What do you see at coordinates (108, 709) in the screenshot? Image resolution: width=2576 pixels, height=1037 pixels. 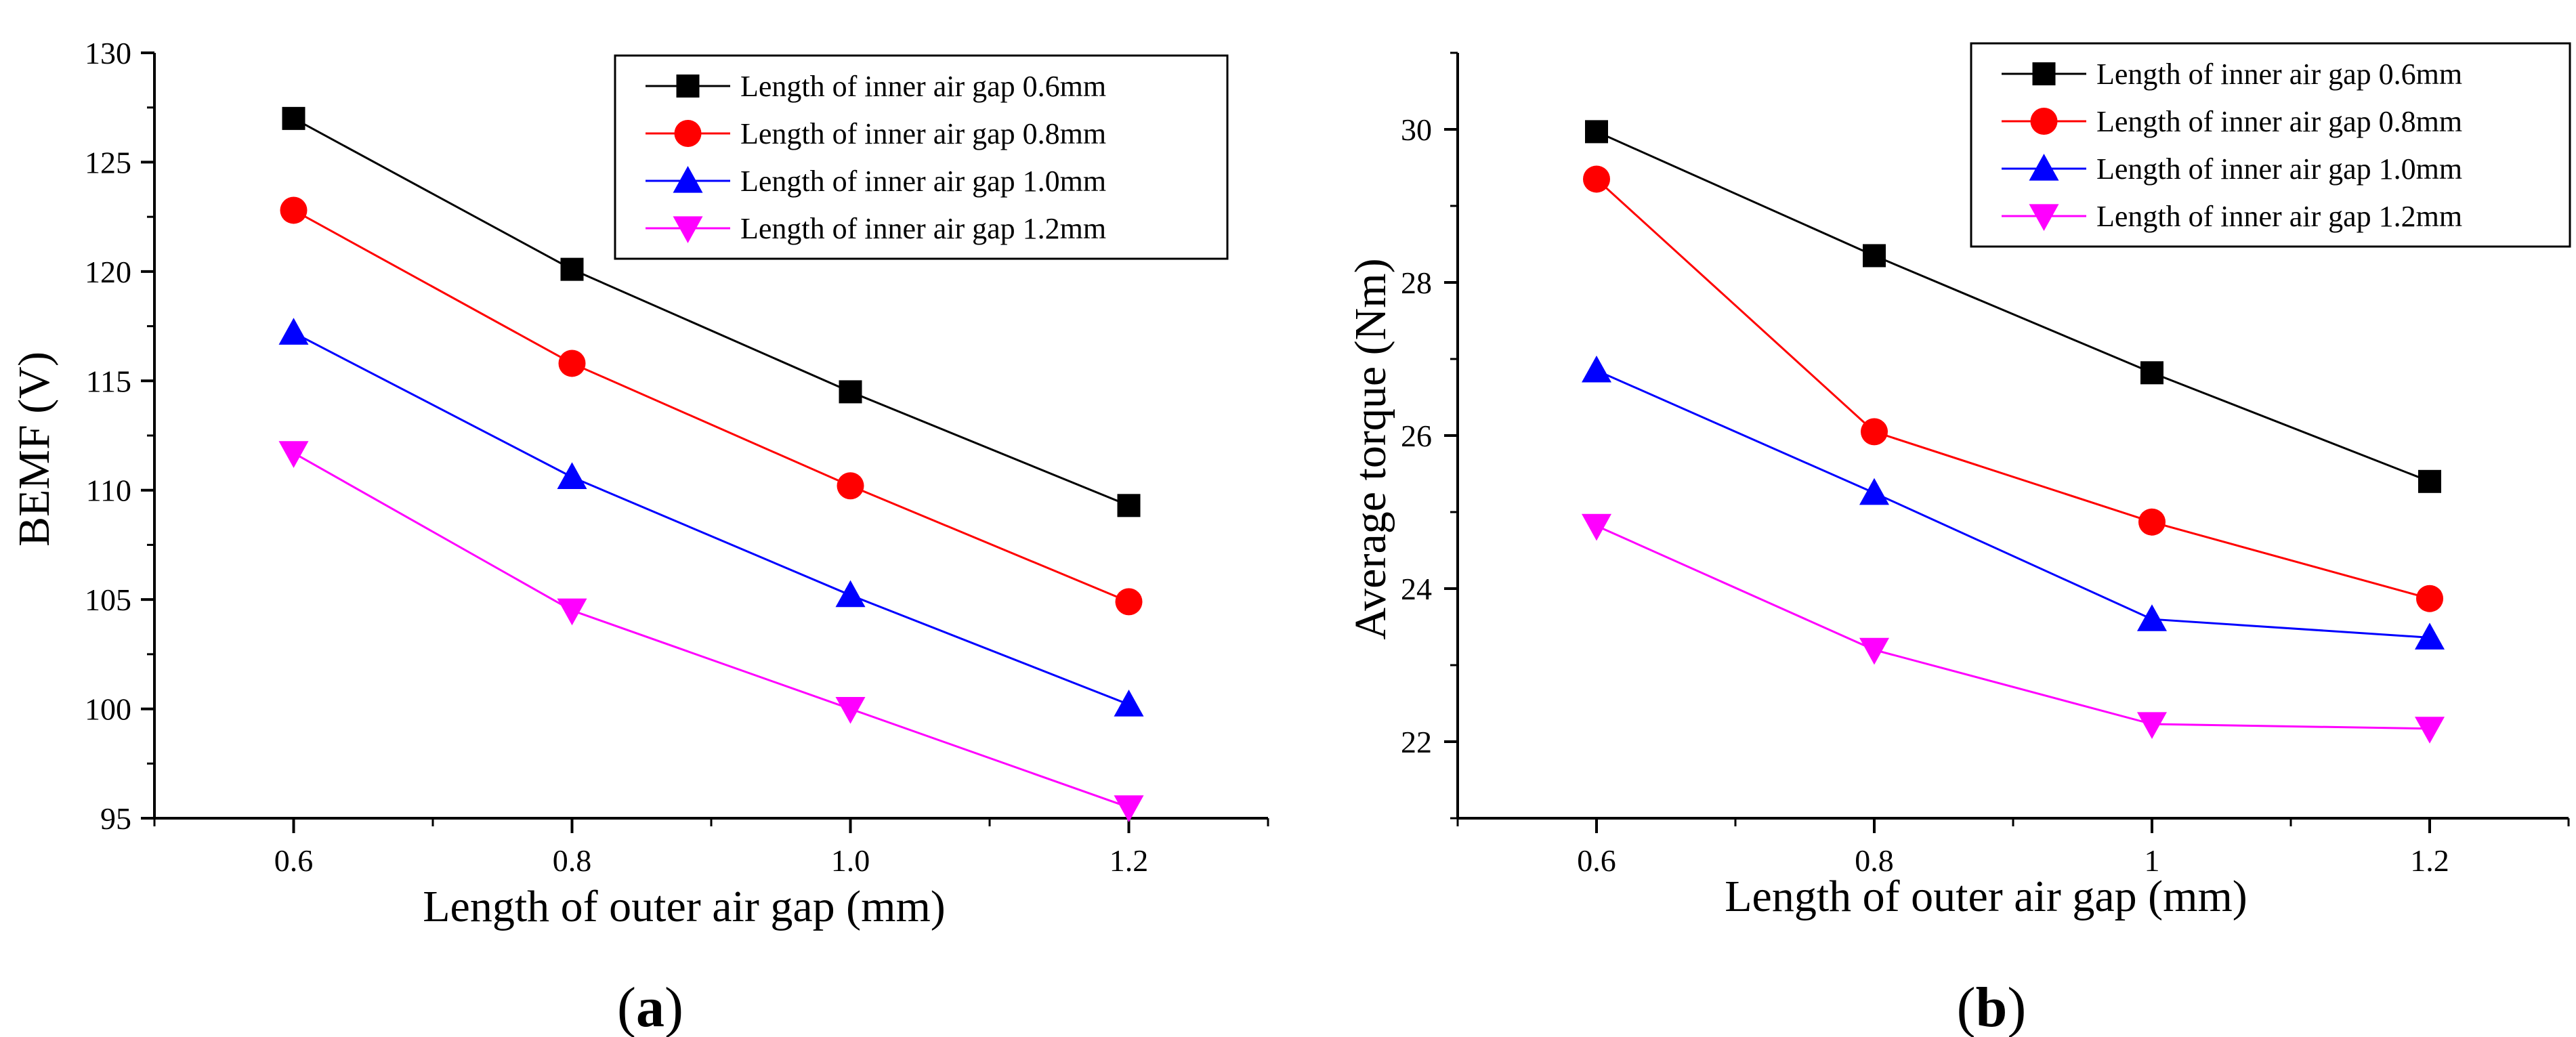 I see `y-tick-label: 100` at bounding box center [108, 709].